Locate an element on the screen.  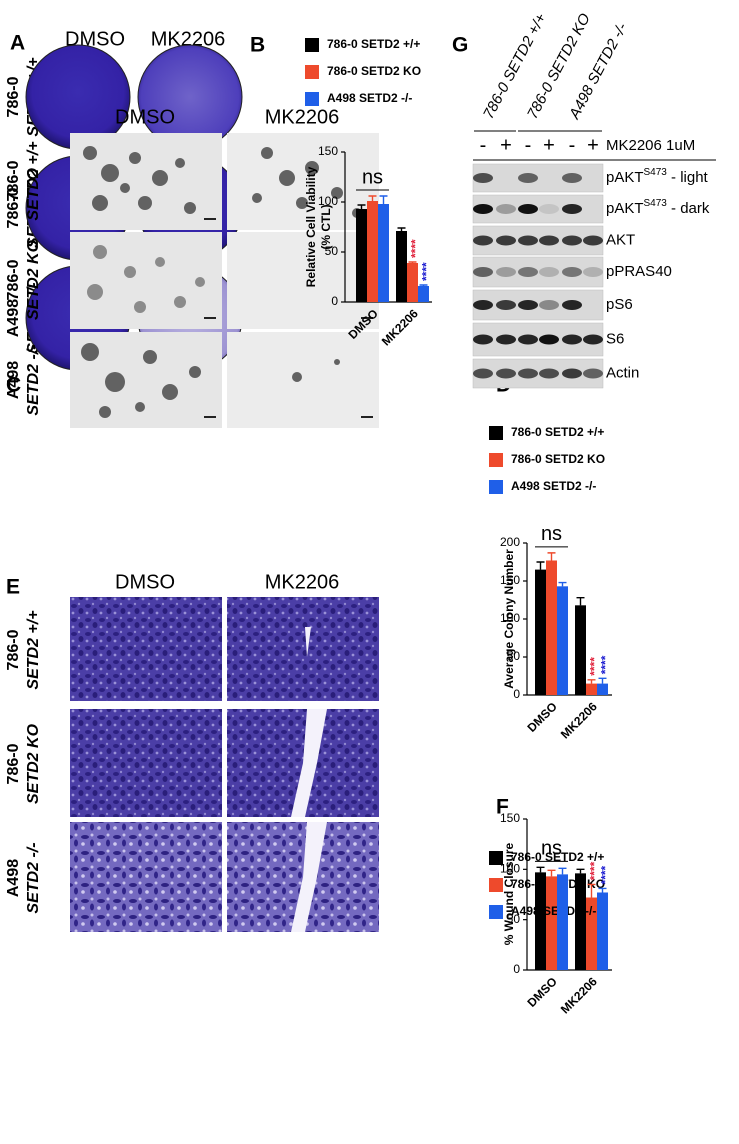
column-header: MK2206 is located at coordinates (188, 39).